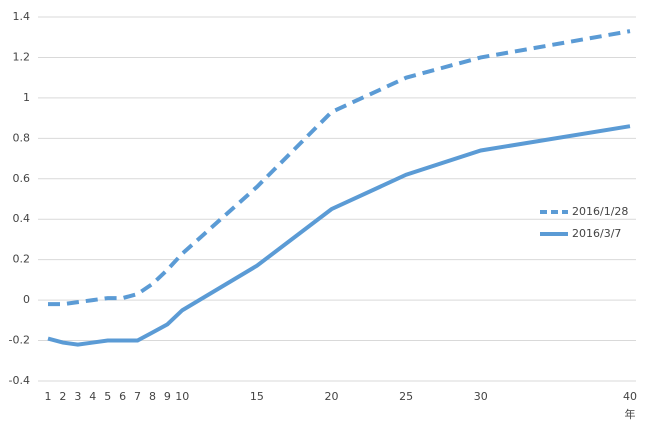  Describe the element at coordinates (22, 56) in the screenshot. I see `y-tick-label: 1.2` at that location.